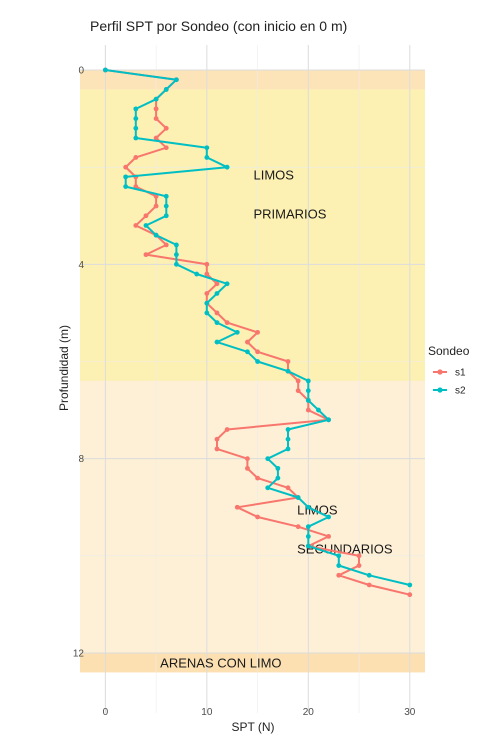  I want to click on annotation-0: LIMOS, so click(274, 174).